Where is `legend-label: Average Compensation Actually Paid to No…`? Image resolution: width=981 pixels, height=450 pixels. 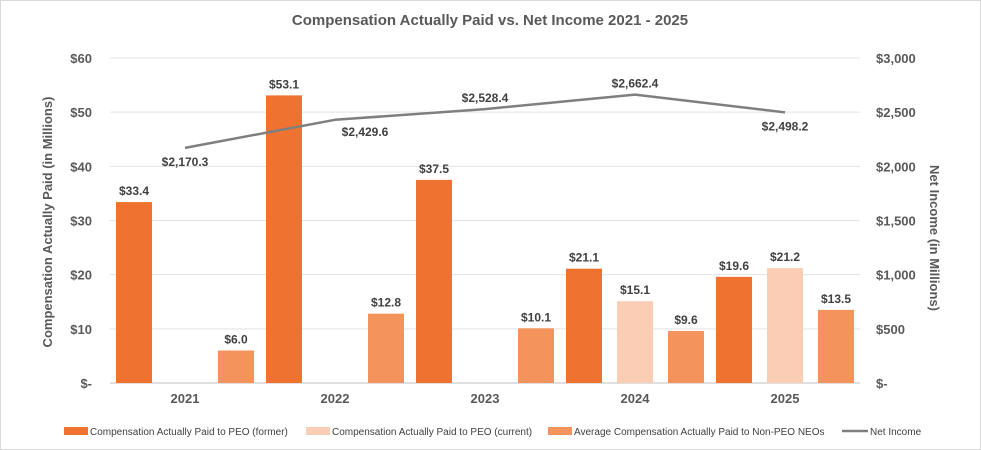 legend-label: Average Compensation Actually Paid to No… is located at coordinates (699, 432).